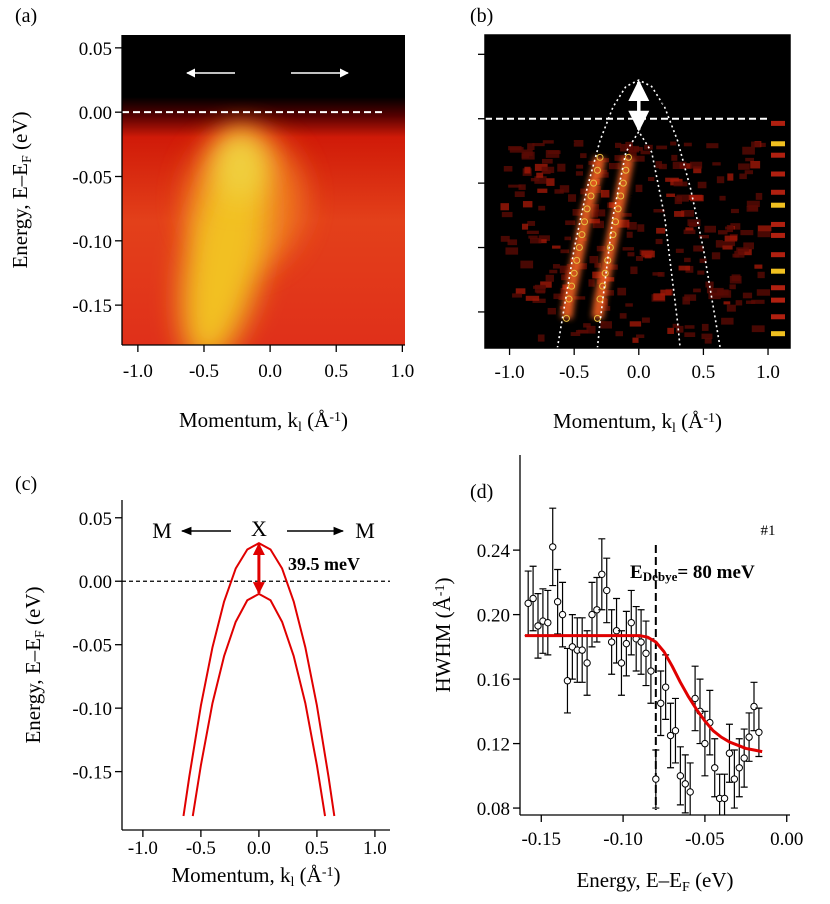 Image resolution: width=830 pixels, height=904 pixels. I want to click on label-part: Energy, E–E, so click(20, 216).